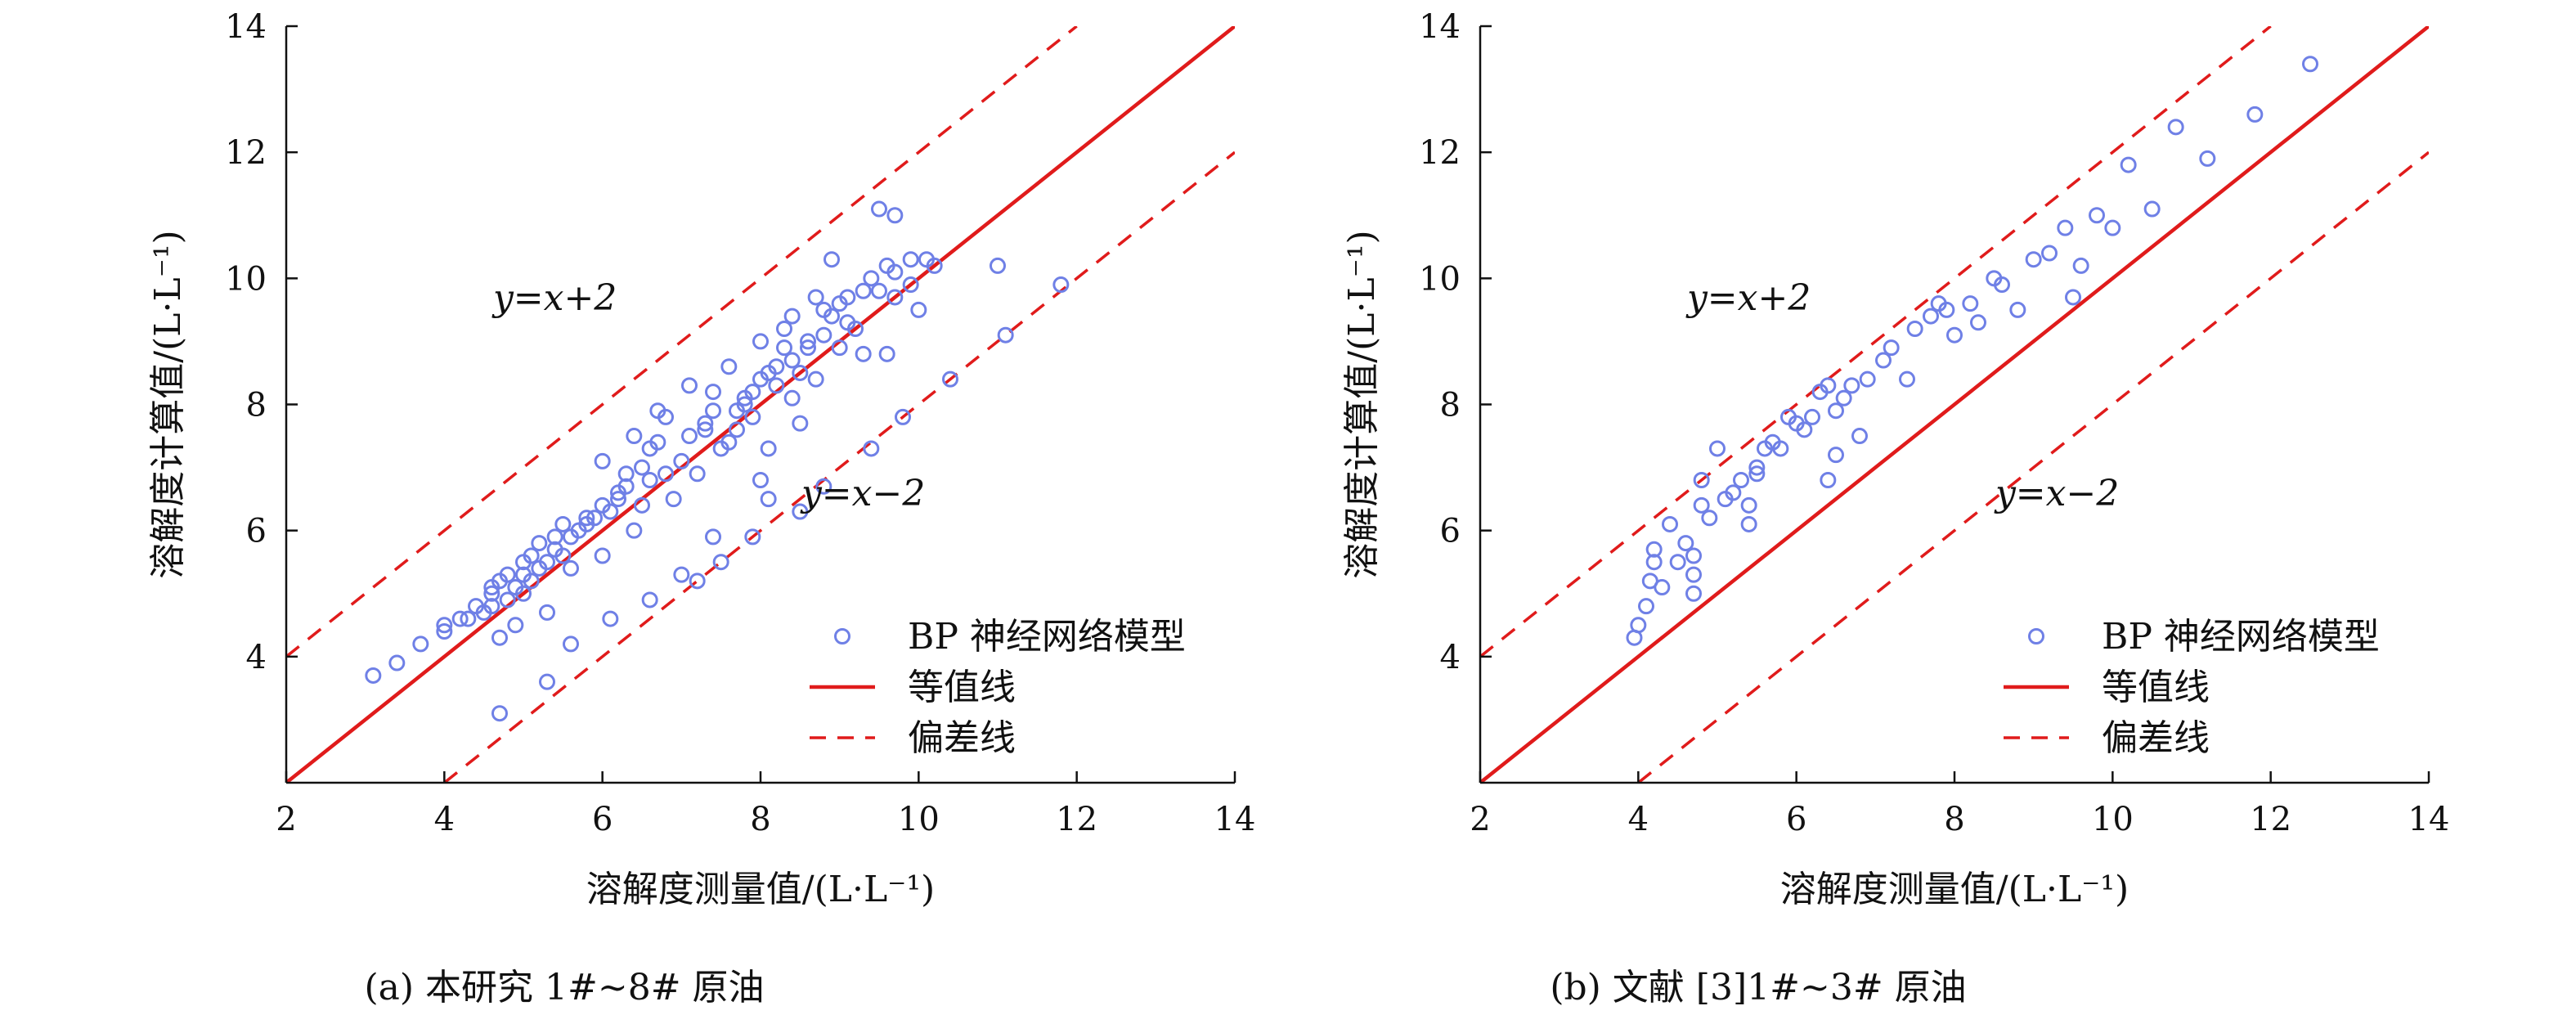 The image size is (2576, 1015). What do you see at coordinates (760, 889) in the screenshot?
I see `x-axis-title: 溶解度测量值/(L·L⁻¹)` at bounding box center [760, 889].